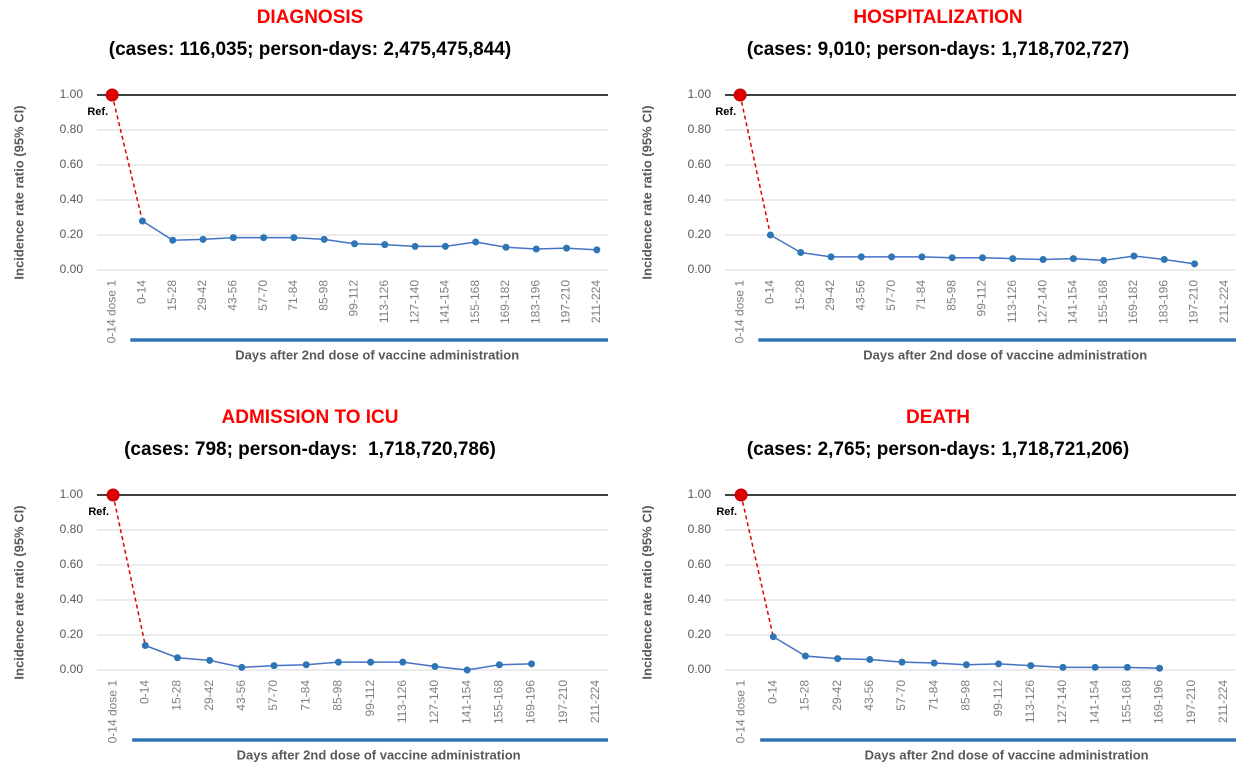 This screenshot has width=1236, height=769. I want to click on y-tick-label: 0.80, so click(72, 129).